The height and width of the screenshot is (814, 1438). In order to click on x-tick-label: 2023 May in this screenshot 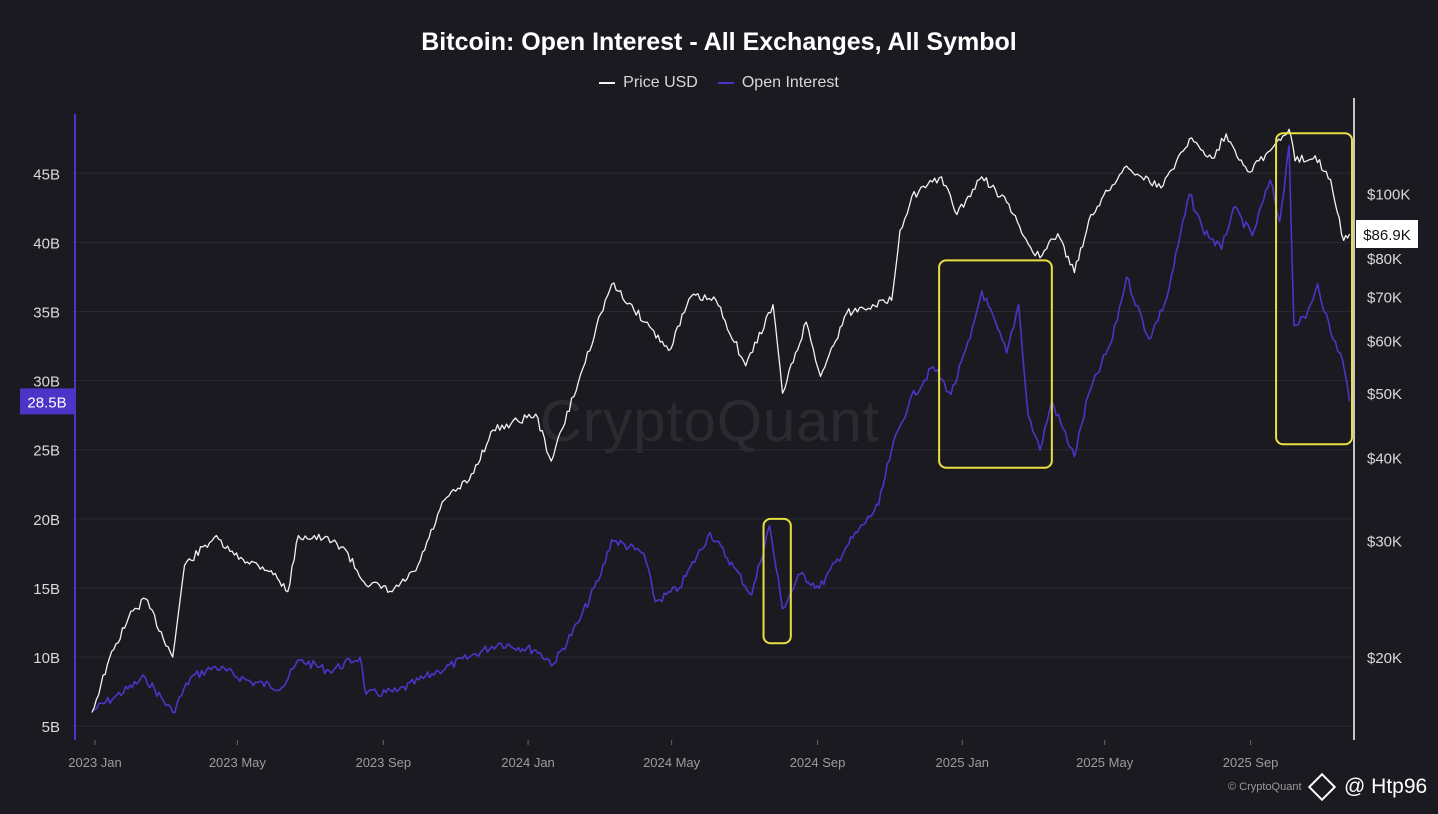, I will do `click(238, 762)`.